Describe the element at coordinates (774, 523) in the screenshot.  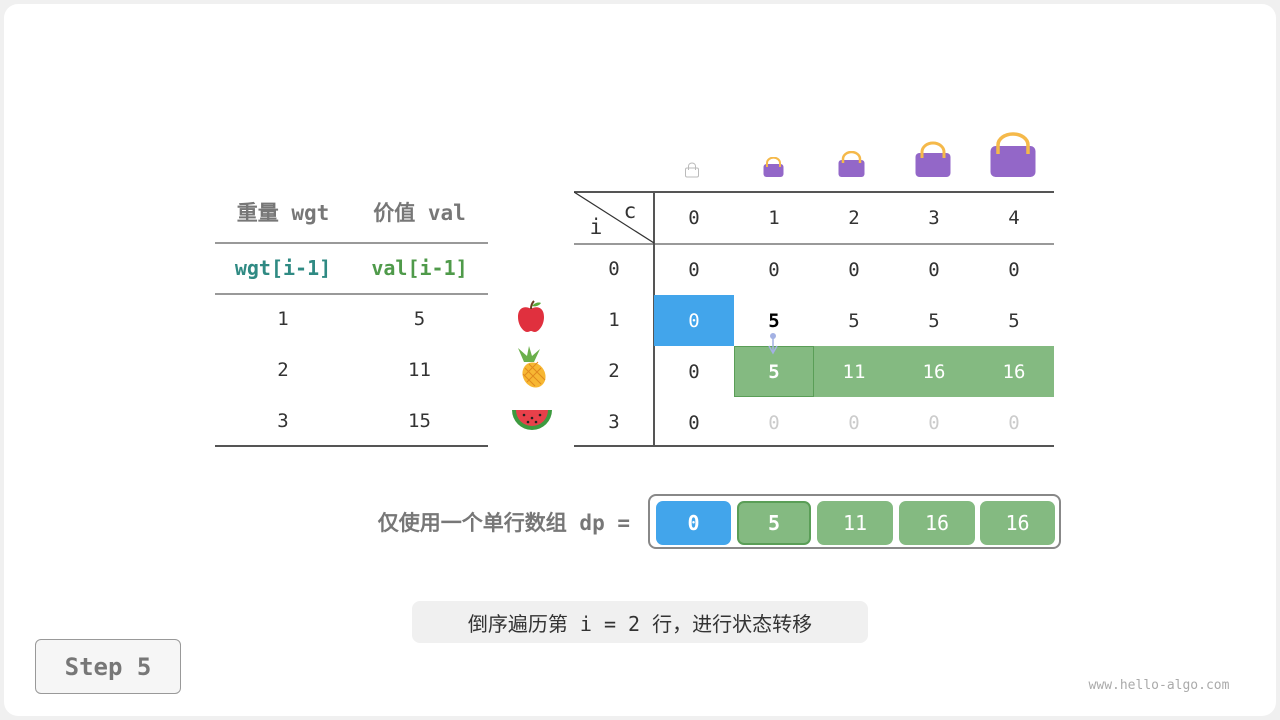
I see `dp-array-cell: 5` at that location.